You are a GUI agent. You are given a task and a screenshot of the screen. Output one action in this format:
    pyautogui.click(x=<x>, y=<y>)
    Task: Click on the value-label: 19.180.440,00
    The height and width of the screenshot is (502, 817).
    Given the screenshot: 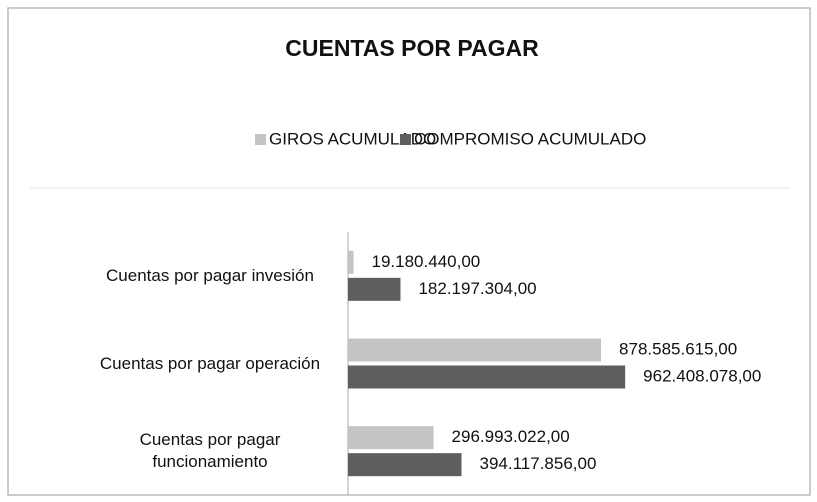 What is the action you would take?
    pyautogui.click(x=426, y=261)
    